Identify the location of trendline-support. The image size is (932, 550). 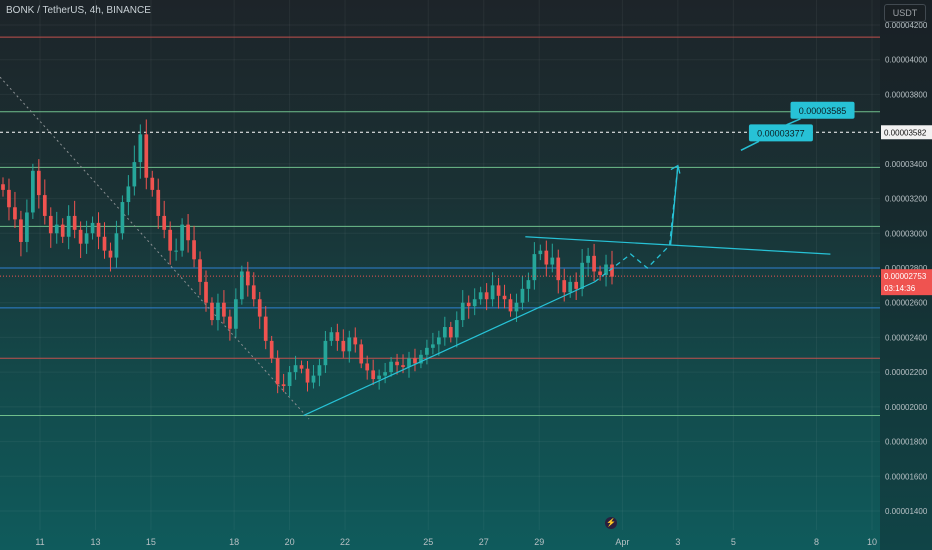
(449, 349).